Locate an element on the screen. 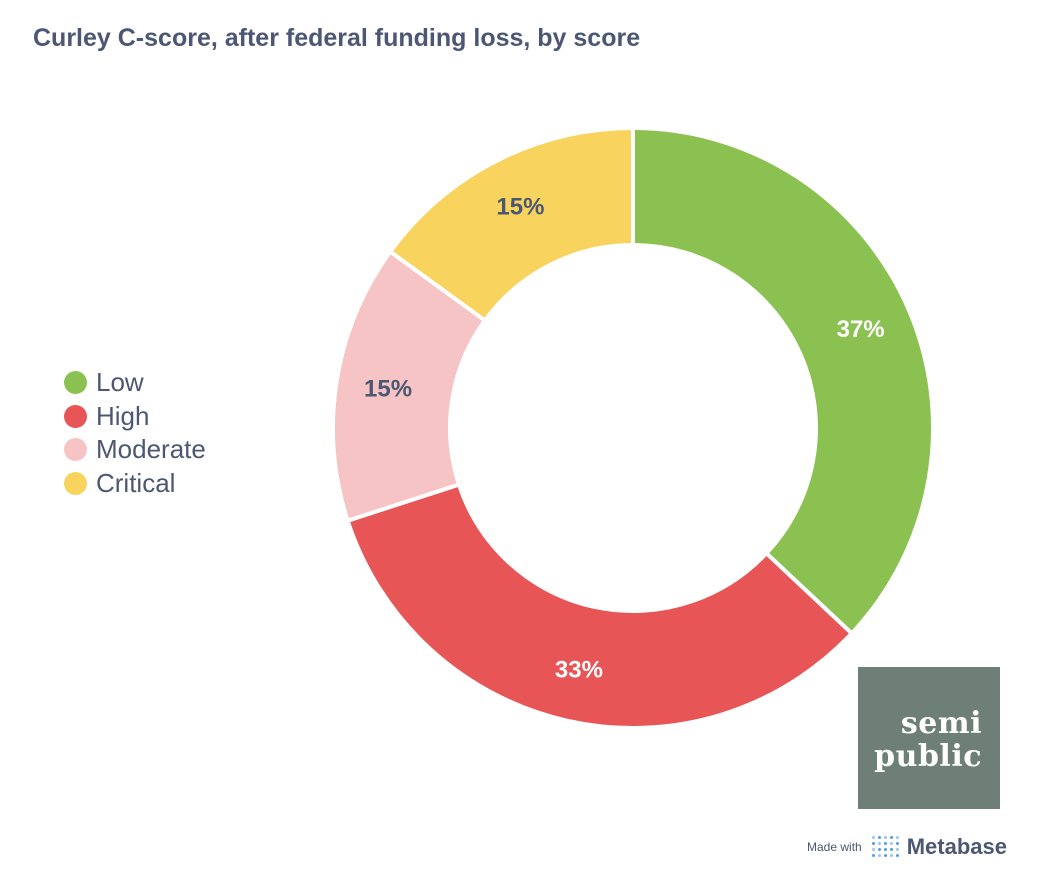  legend-label: Low is located at coordinates (120, 382).